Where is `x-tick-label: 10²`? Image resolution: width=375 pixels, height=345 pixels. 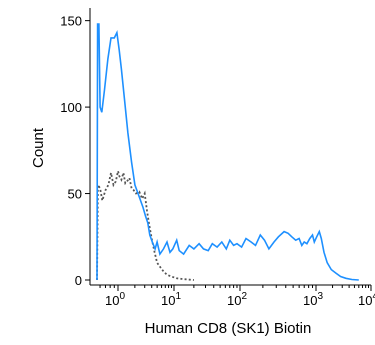
x-tick-label: 10² is located at coordinates (237, 299).